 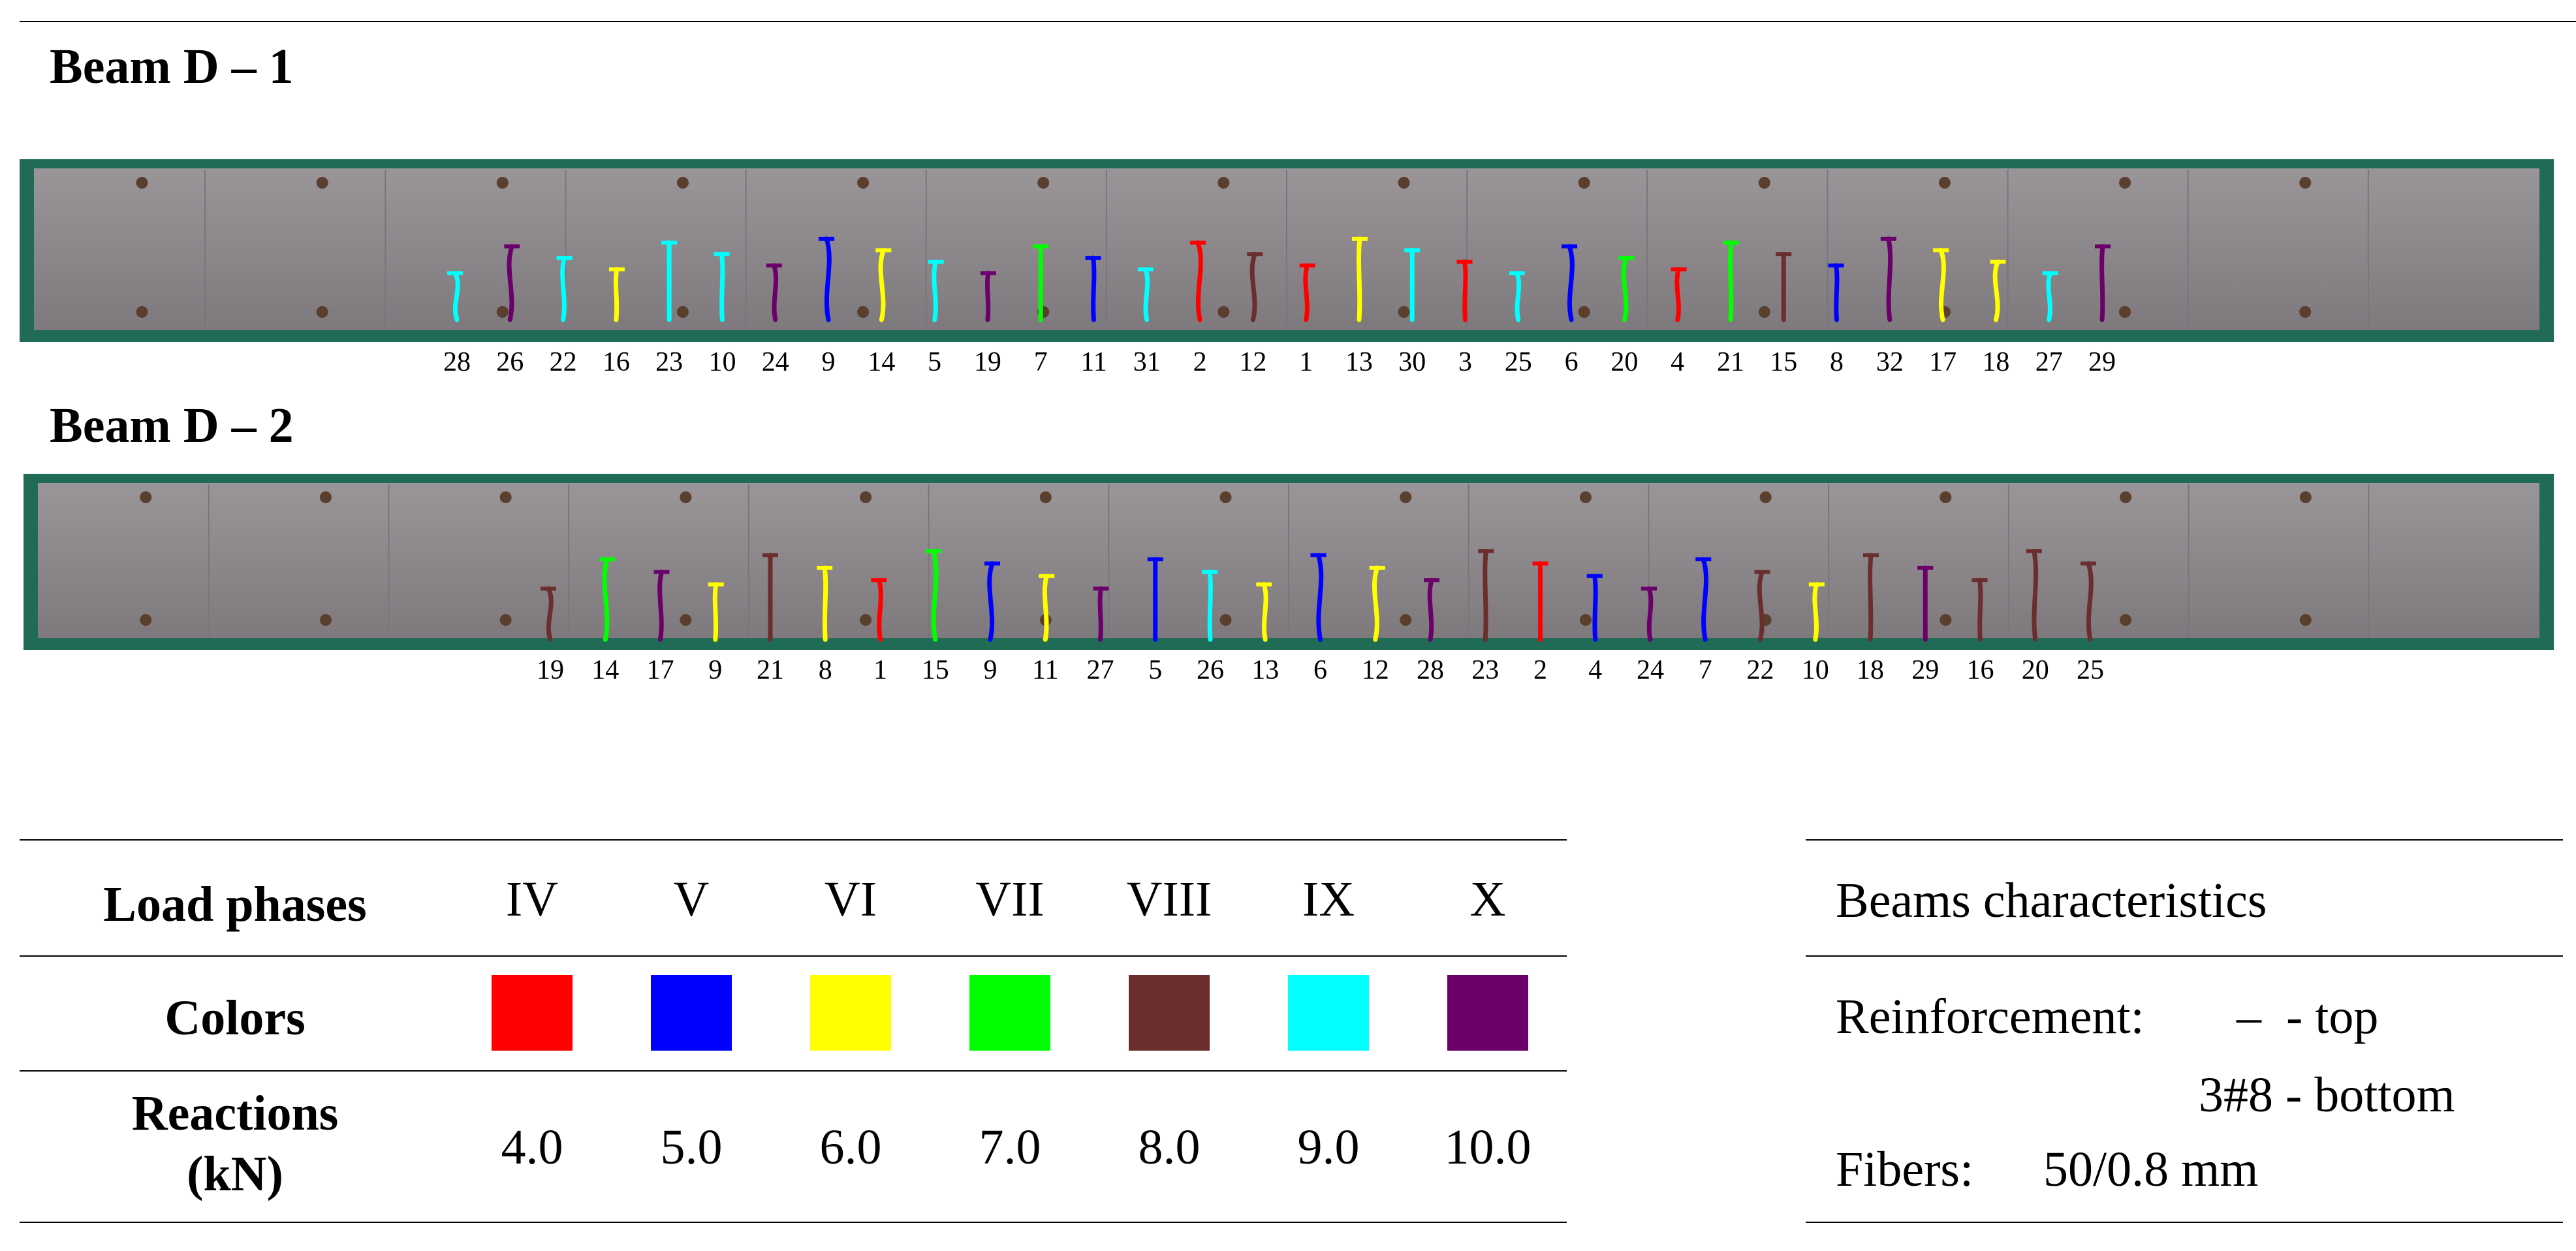 I want to click on crack-label-17: 17, so click(x=1942, y=362).